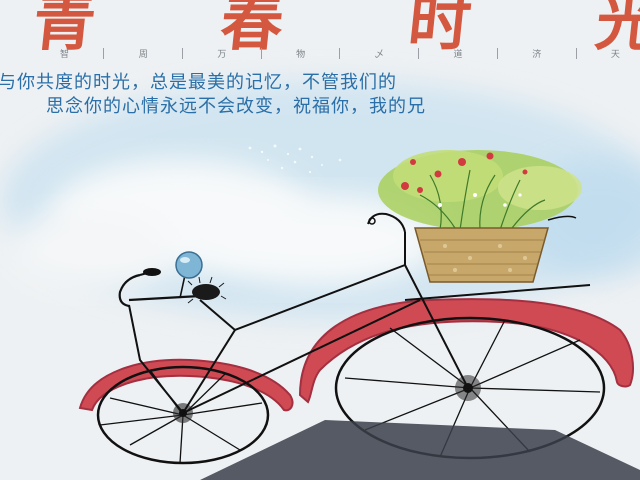  What do you see at coordinates (198, 82) in the screenshot?
I see `verse-line-1: 与你共度的时光，总是最美的记忆，不管我们的` at bounding box center [198, 82].